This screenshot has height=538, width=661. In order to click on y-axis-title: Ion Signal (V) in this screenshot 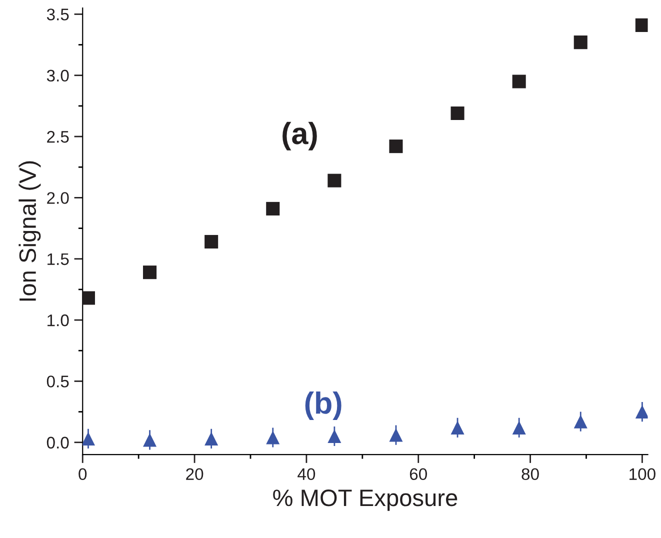, I will do `click(29, 231)`.